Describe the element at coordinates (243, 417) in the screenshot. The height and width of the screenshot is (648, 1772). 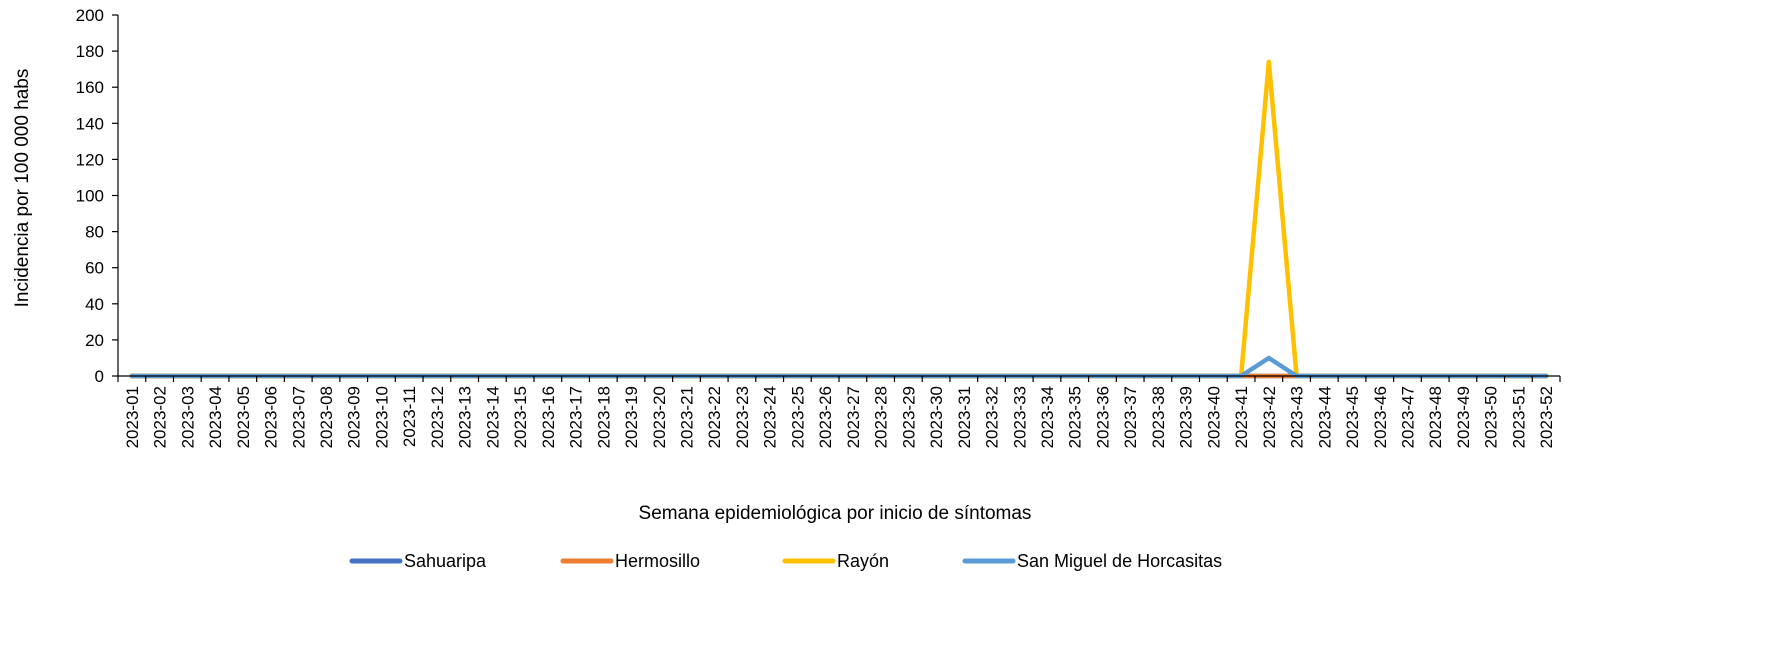
I see `x-tick-label: 2023-05` at that location.